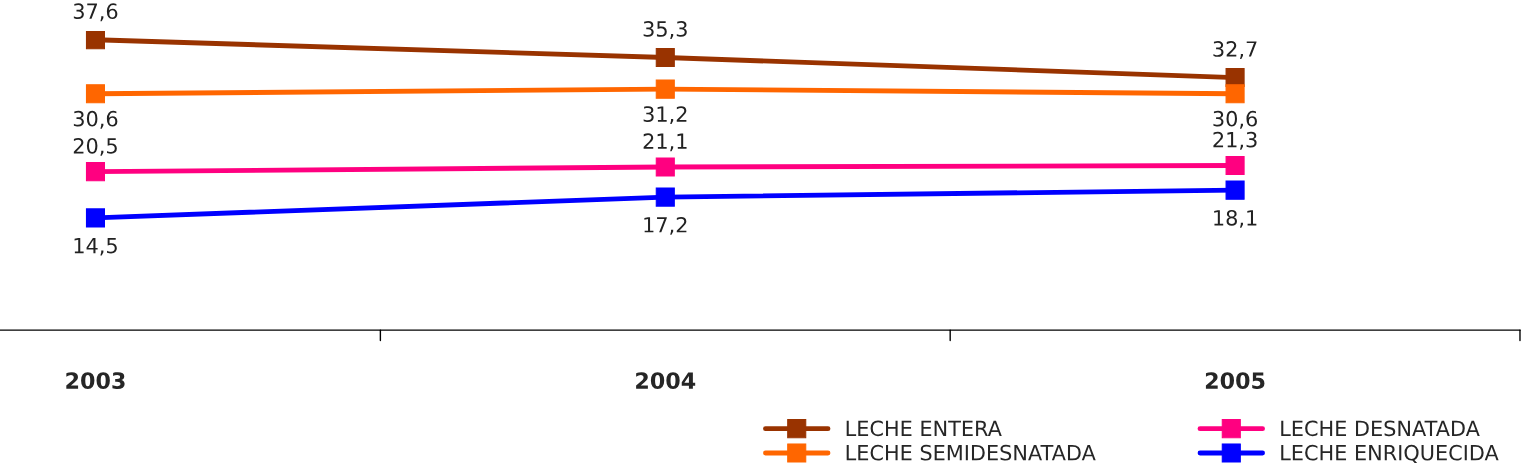 The width and height of the screenshot is (1540, 475). I want to click on data-label: 35,3, so click(665, 30).